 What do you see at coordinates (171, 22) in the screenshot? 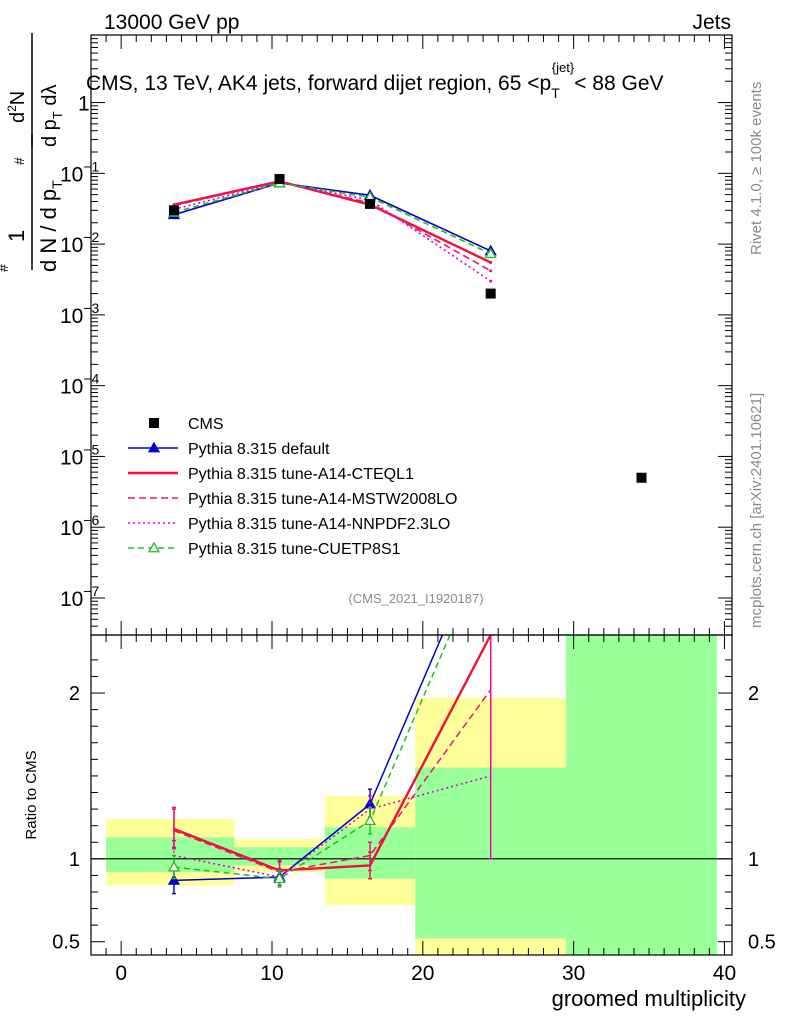
I see `collision-label: 13000 GeV pp` at bounding box center [171, 22].